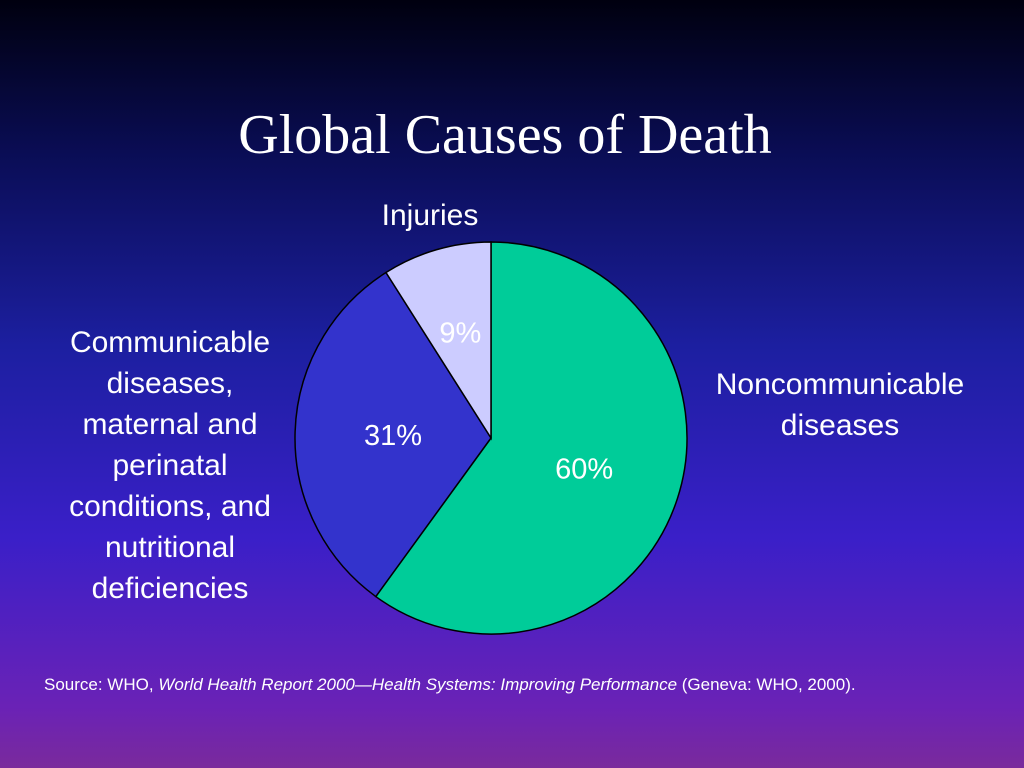 The image size is (1024, 768). Describe the element at coordinates (840, 405) in the screenshot. I see `slice-label-noncommunicable: Noncommunicable diseases` at that location.